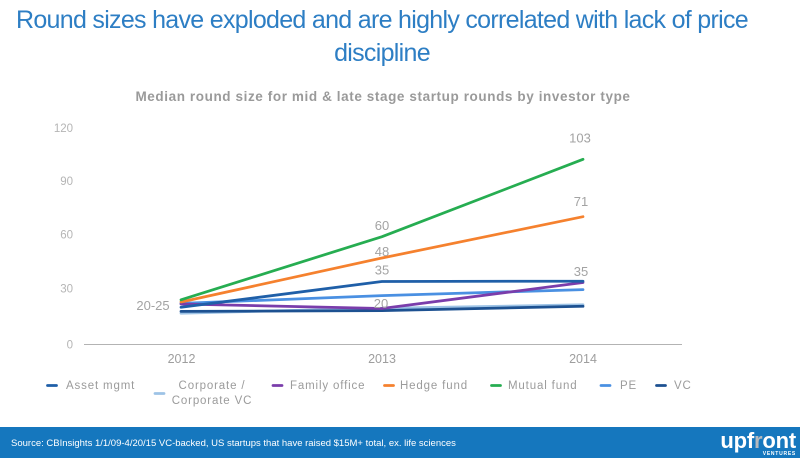 This screenshot has height=458, width=800. I want to click on svg-text: 120, so click(63, 129).